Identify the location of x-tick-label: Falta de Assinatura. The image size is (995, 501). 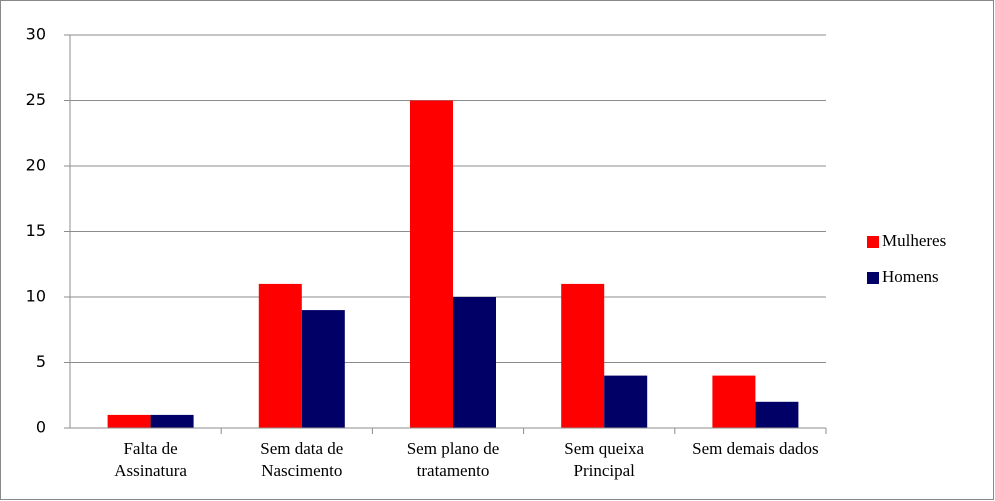
(150, 459).